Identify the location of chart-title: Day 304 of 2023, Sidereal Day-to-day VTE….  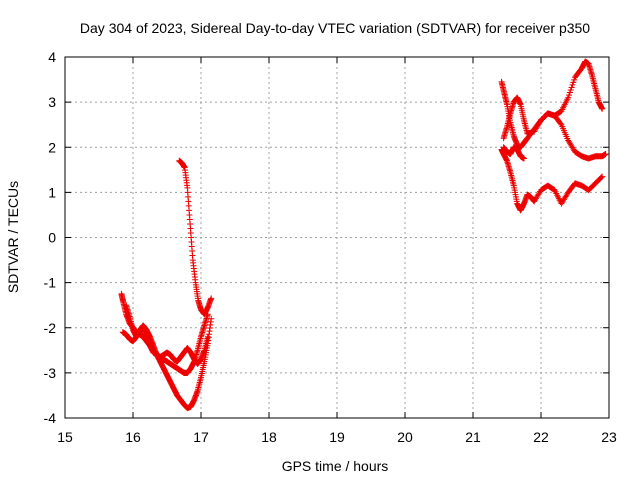
(335, 28).